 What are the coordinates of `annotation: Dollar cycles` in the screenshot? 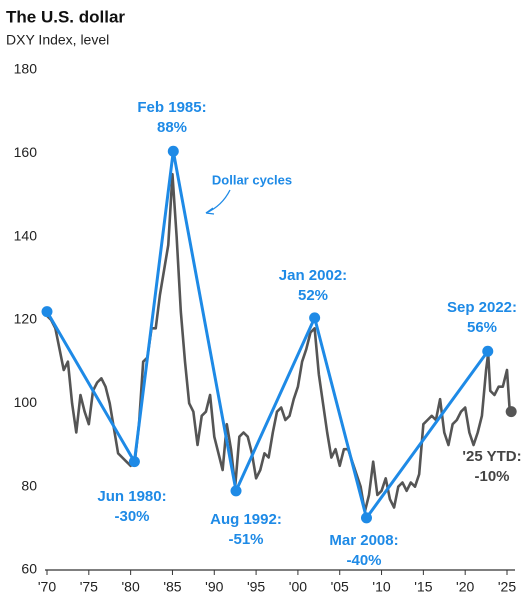 It's located at (252, 179).